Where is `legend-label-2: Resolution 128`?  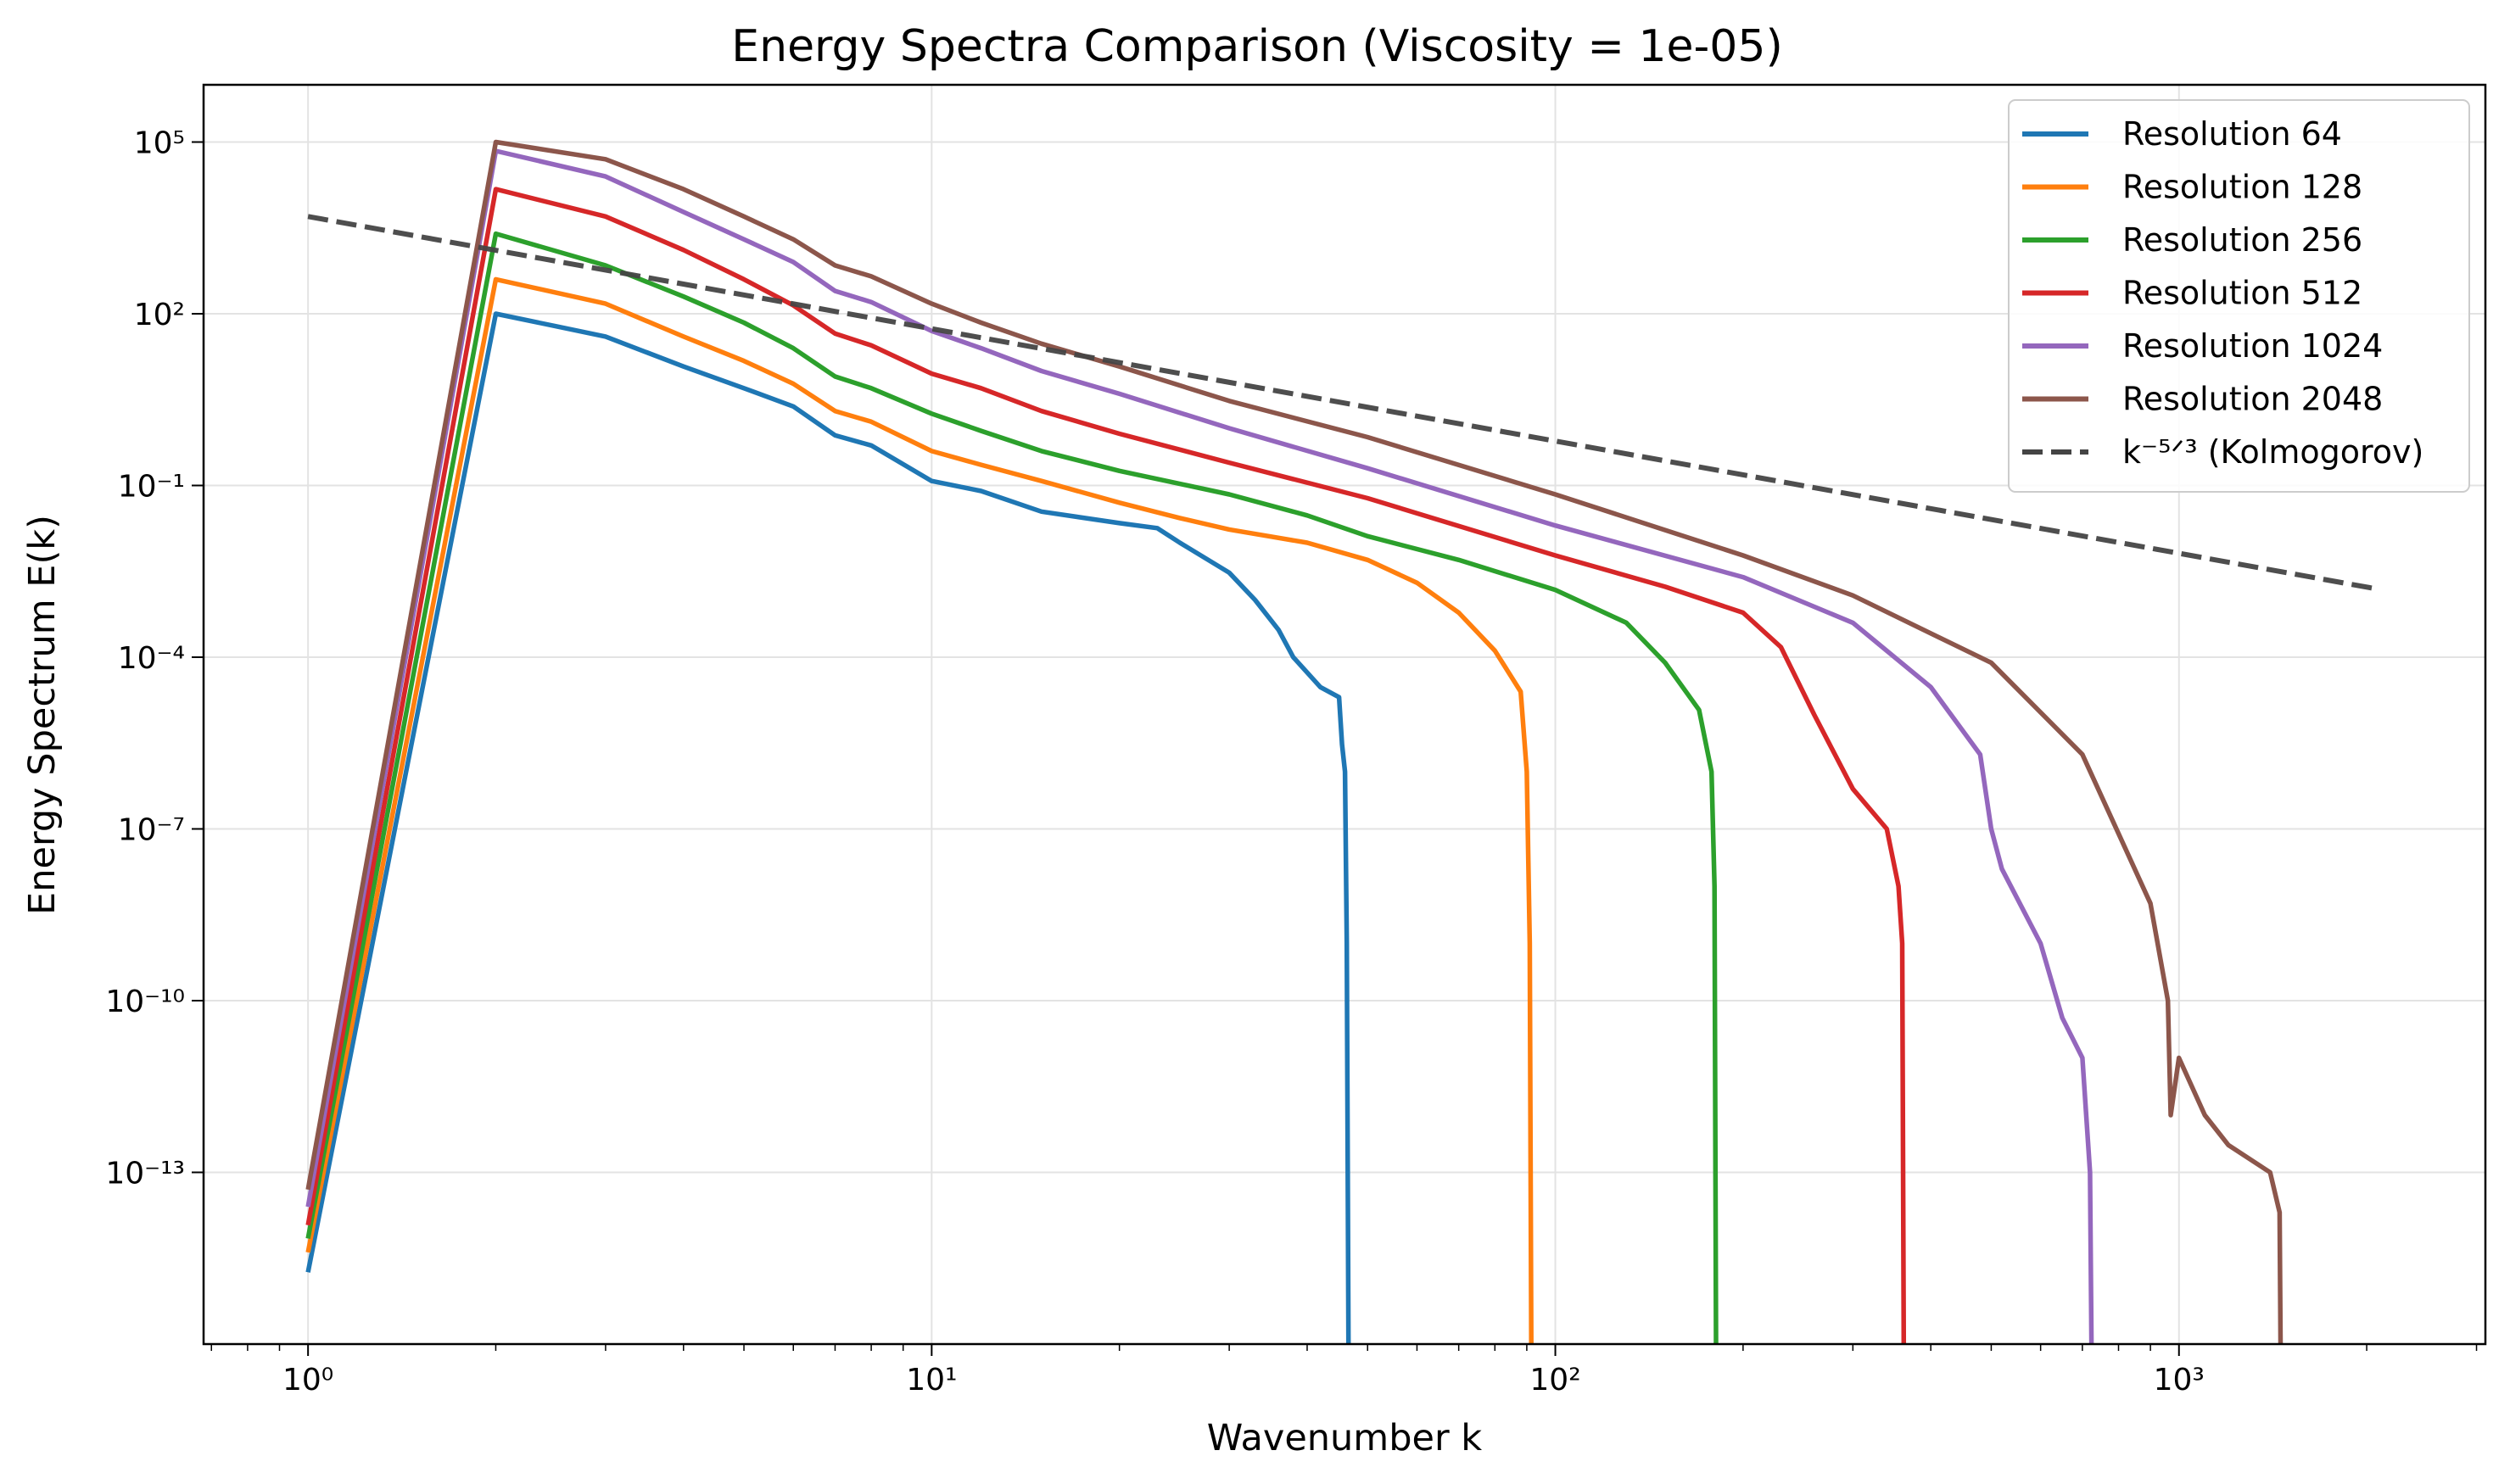 legend-label-2: Resolution 128 is located at coordinates (2242, 187).